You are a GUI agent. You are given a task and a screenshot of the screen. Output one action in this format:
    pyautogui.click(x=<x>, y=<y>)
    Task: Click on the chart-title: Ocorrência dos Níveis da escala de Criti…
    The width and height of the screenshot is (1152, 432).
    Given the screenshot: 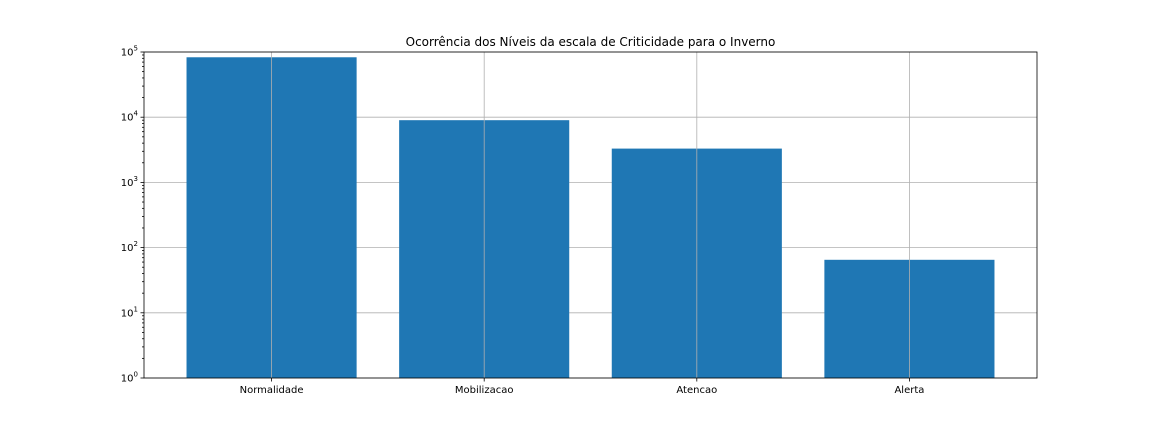 What is the action you would take?
    pyautogui.click(x=591, y=42)
    